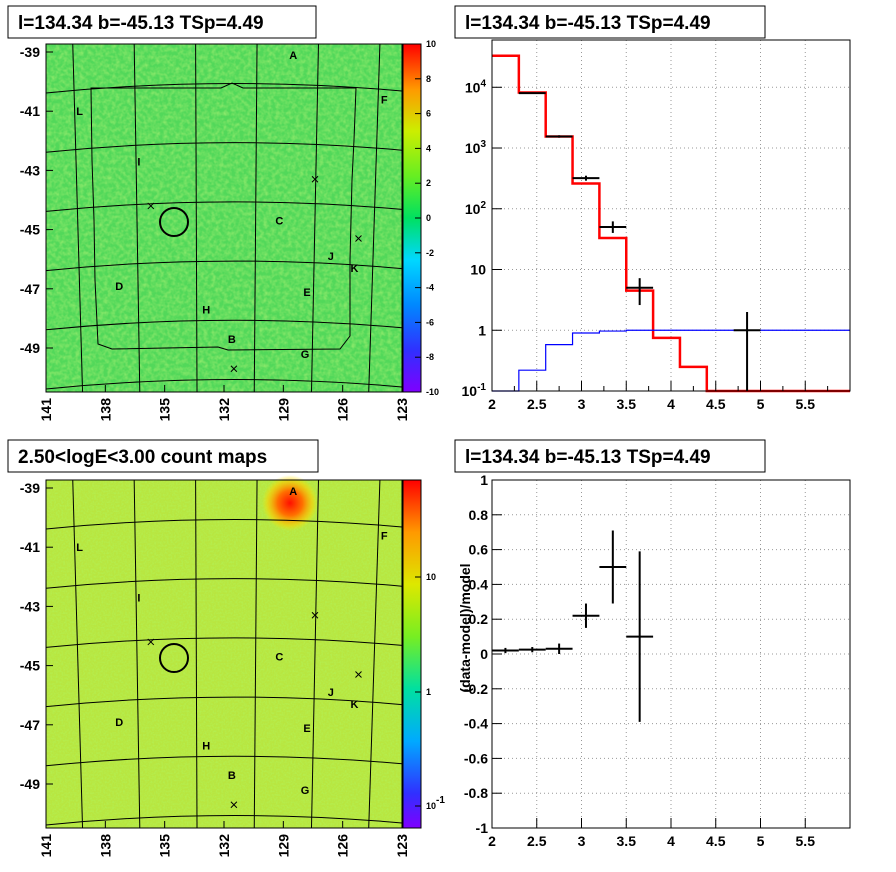 Image resolution: width=896 pixels, height=872 pixels. Describe the element at coordinates (476, 689) in the screenshot. I see `y-tick-label: -0.2` at that location.